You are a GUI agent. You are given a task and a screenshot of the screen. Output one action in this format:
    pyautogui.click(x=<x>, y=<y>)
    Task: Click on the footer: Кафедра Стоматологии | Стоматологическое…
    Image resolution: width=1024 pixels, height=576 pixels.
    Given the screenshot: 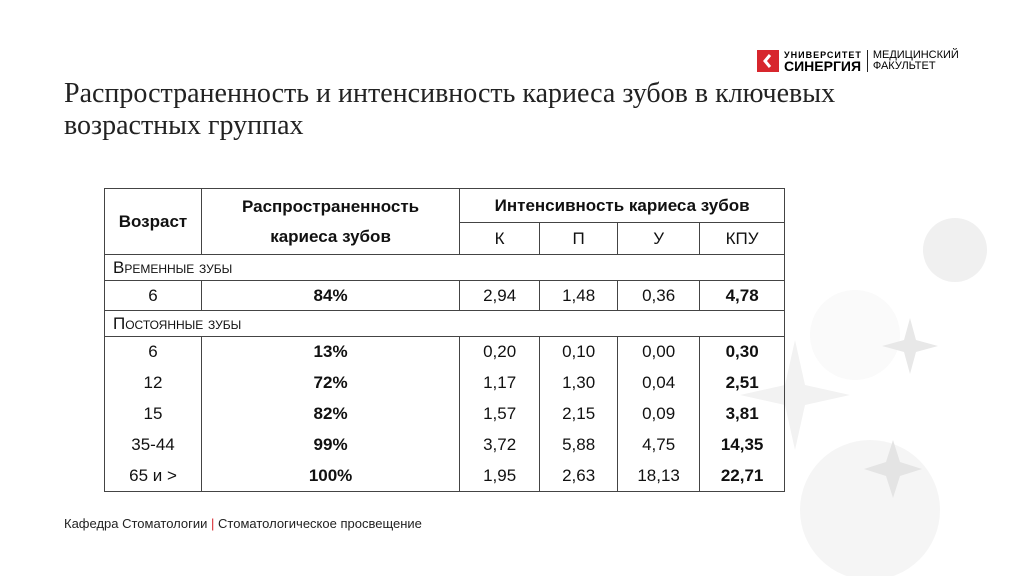 What is the action you would take?
    pyautogui.click(x=243, y=523)
    